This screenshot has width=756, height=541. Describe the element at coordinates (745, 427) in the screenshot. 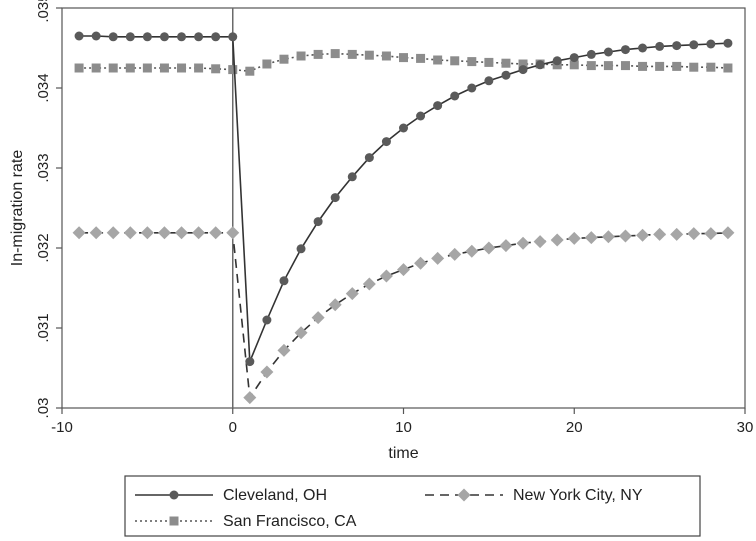

I see `x-tick-label: 30` at that location.